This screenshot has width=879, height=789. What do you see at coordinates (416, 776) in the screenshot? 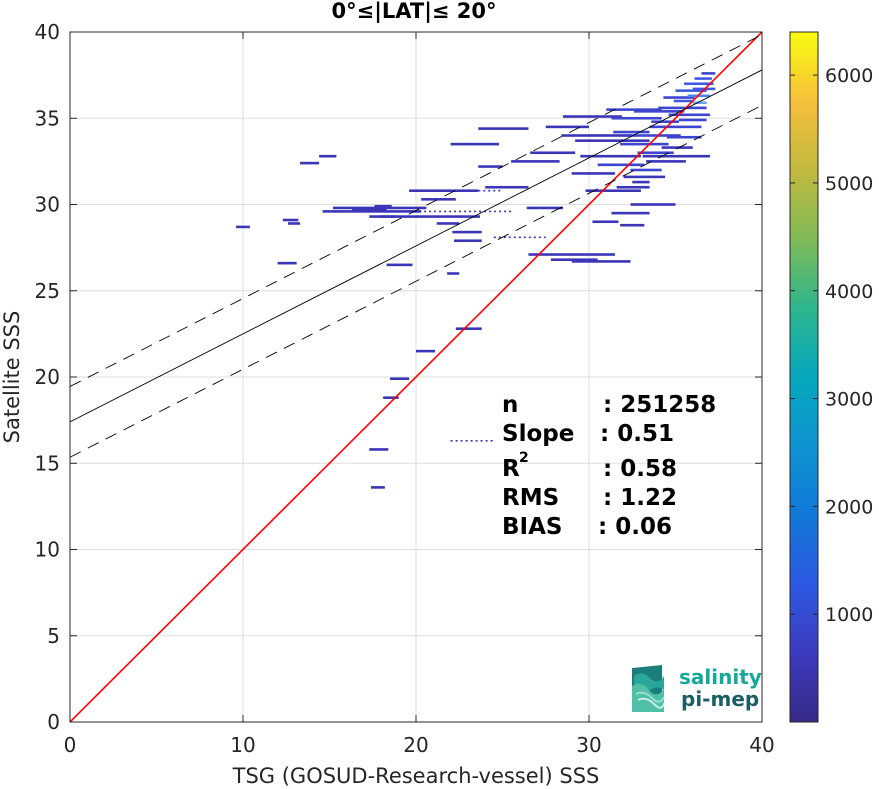
I see `x-axis-title: TSG (GOSUD-Research-vessel) SSS` at bounding box center [416, 776].